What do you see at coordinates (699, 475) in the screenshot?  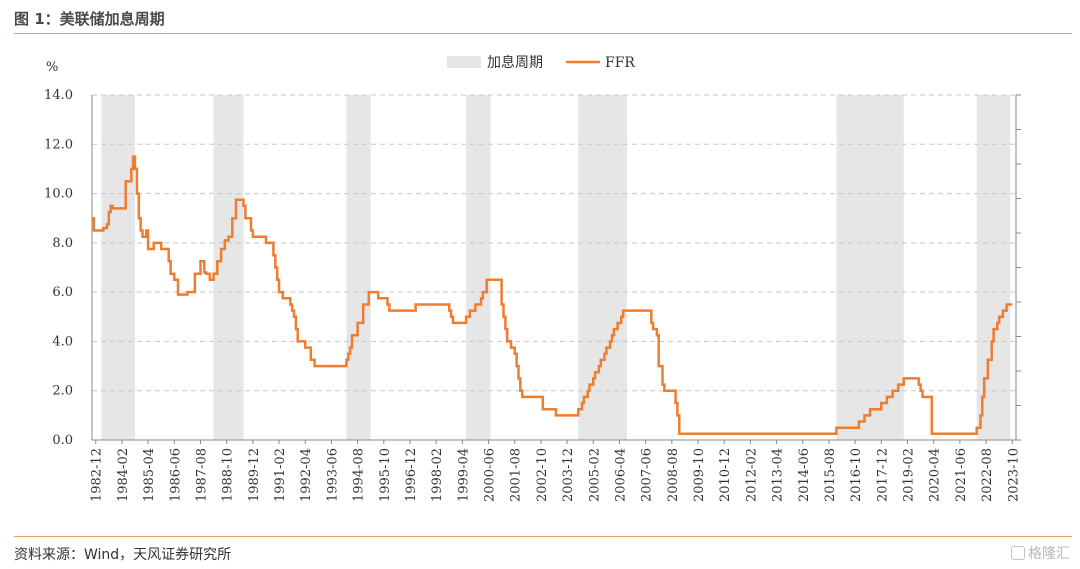 I see `x-tick-label-23: 2009-10` at bounding box center [699, 475].